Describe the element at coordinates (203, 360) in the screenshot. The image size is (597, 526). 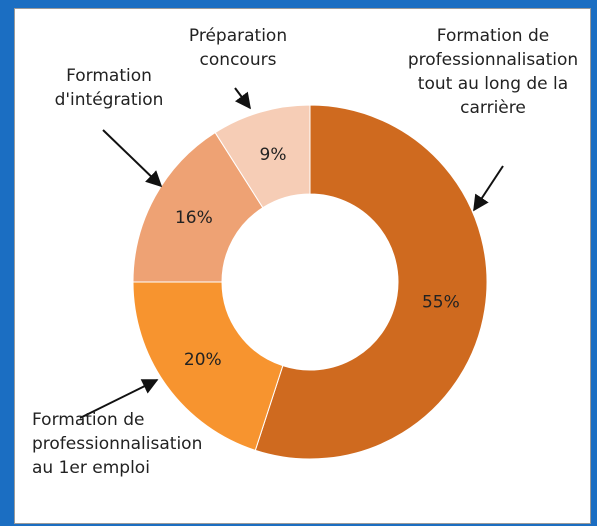
I see `data-label: 20%` at that location.